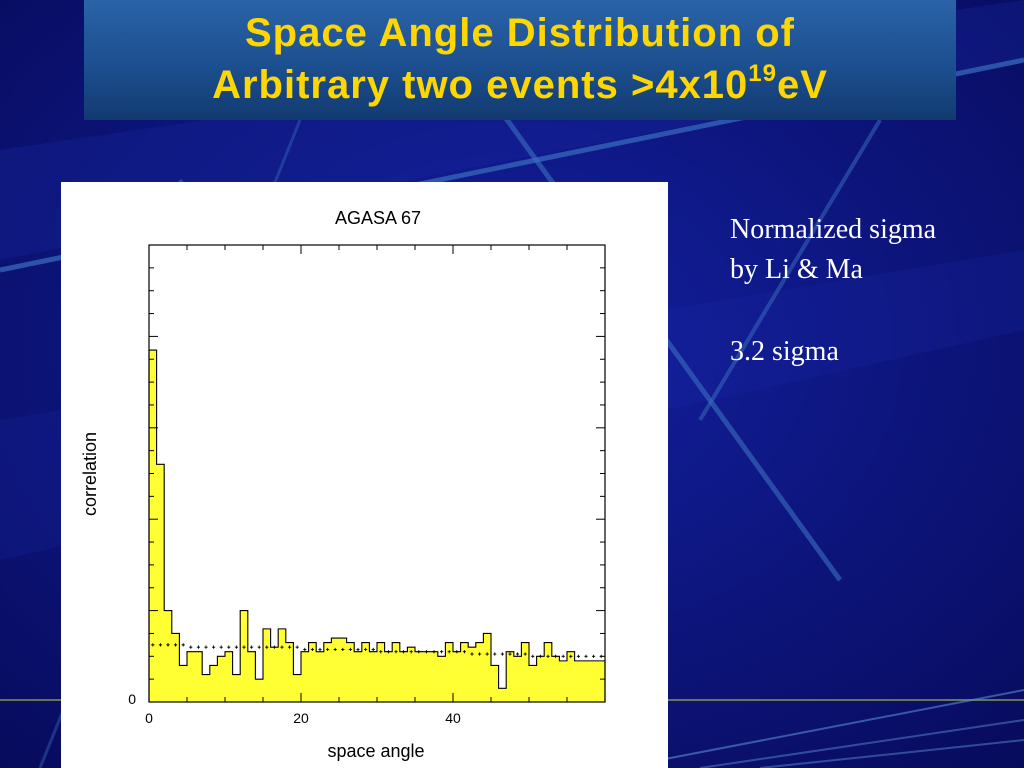 This screenshot has width=1024, height=768. What do you see at coordinates (802, 85) in the screenshot?
I see `title-line-2-unit: eV` at bounding box center [802, 85].